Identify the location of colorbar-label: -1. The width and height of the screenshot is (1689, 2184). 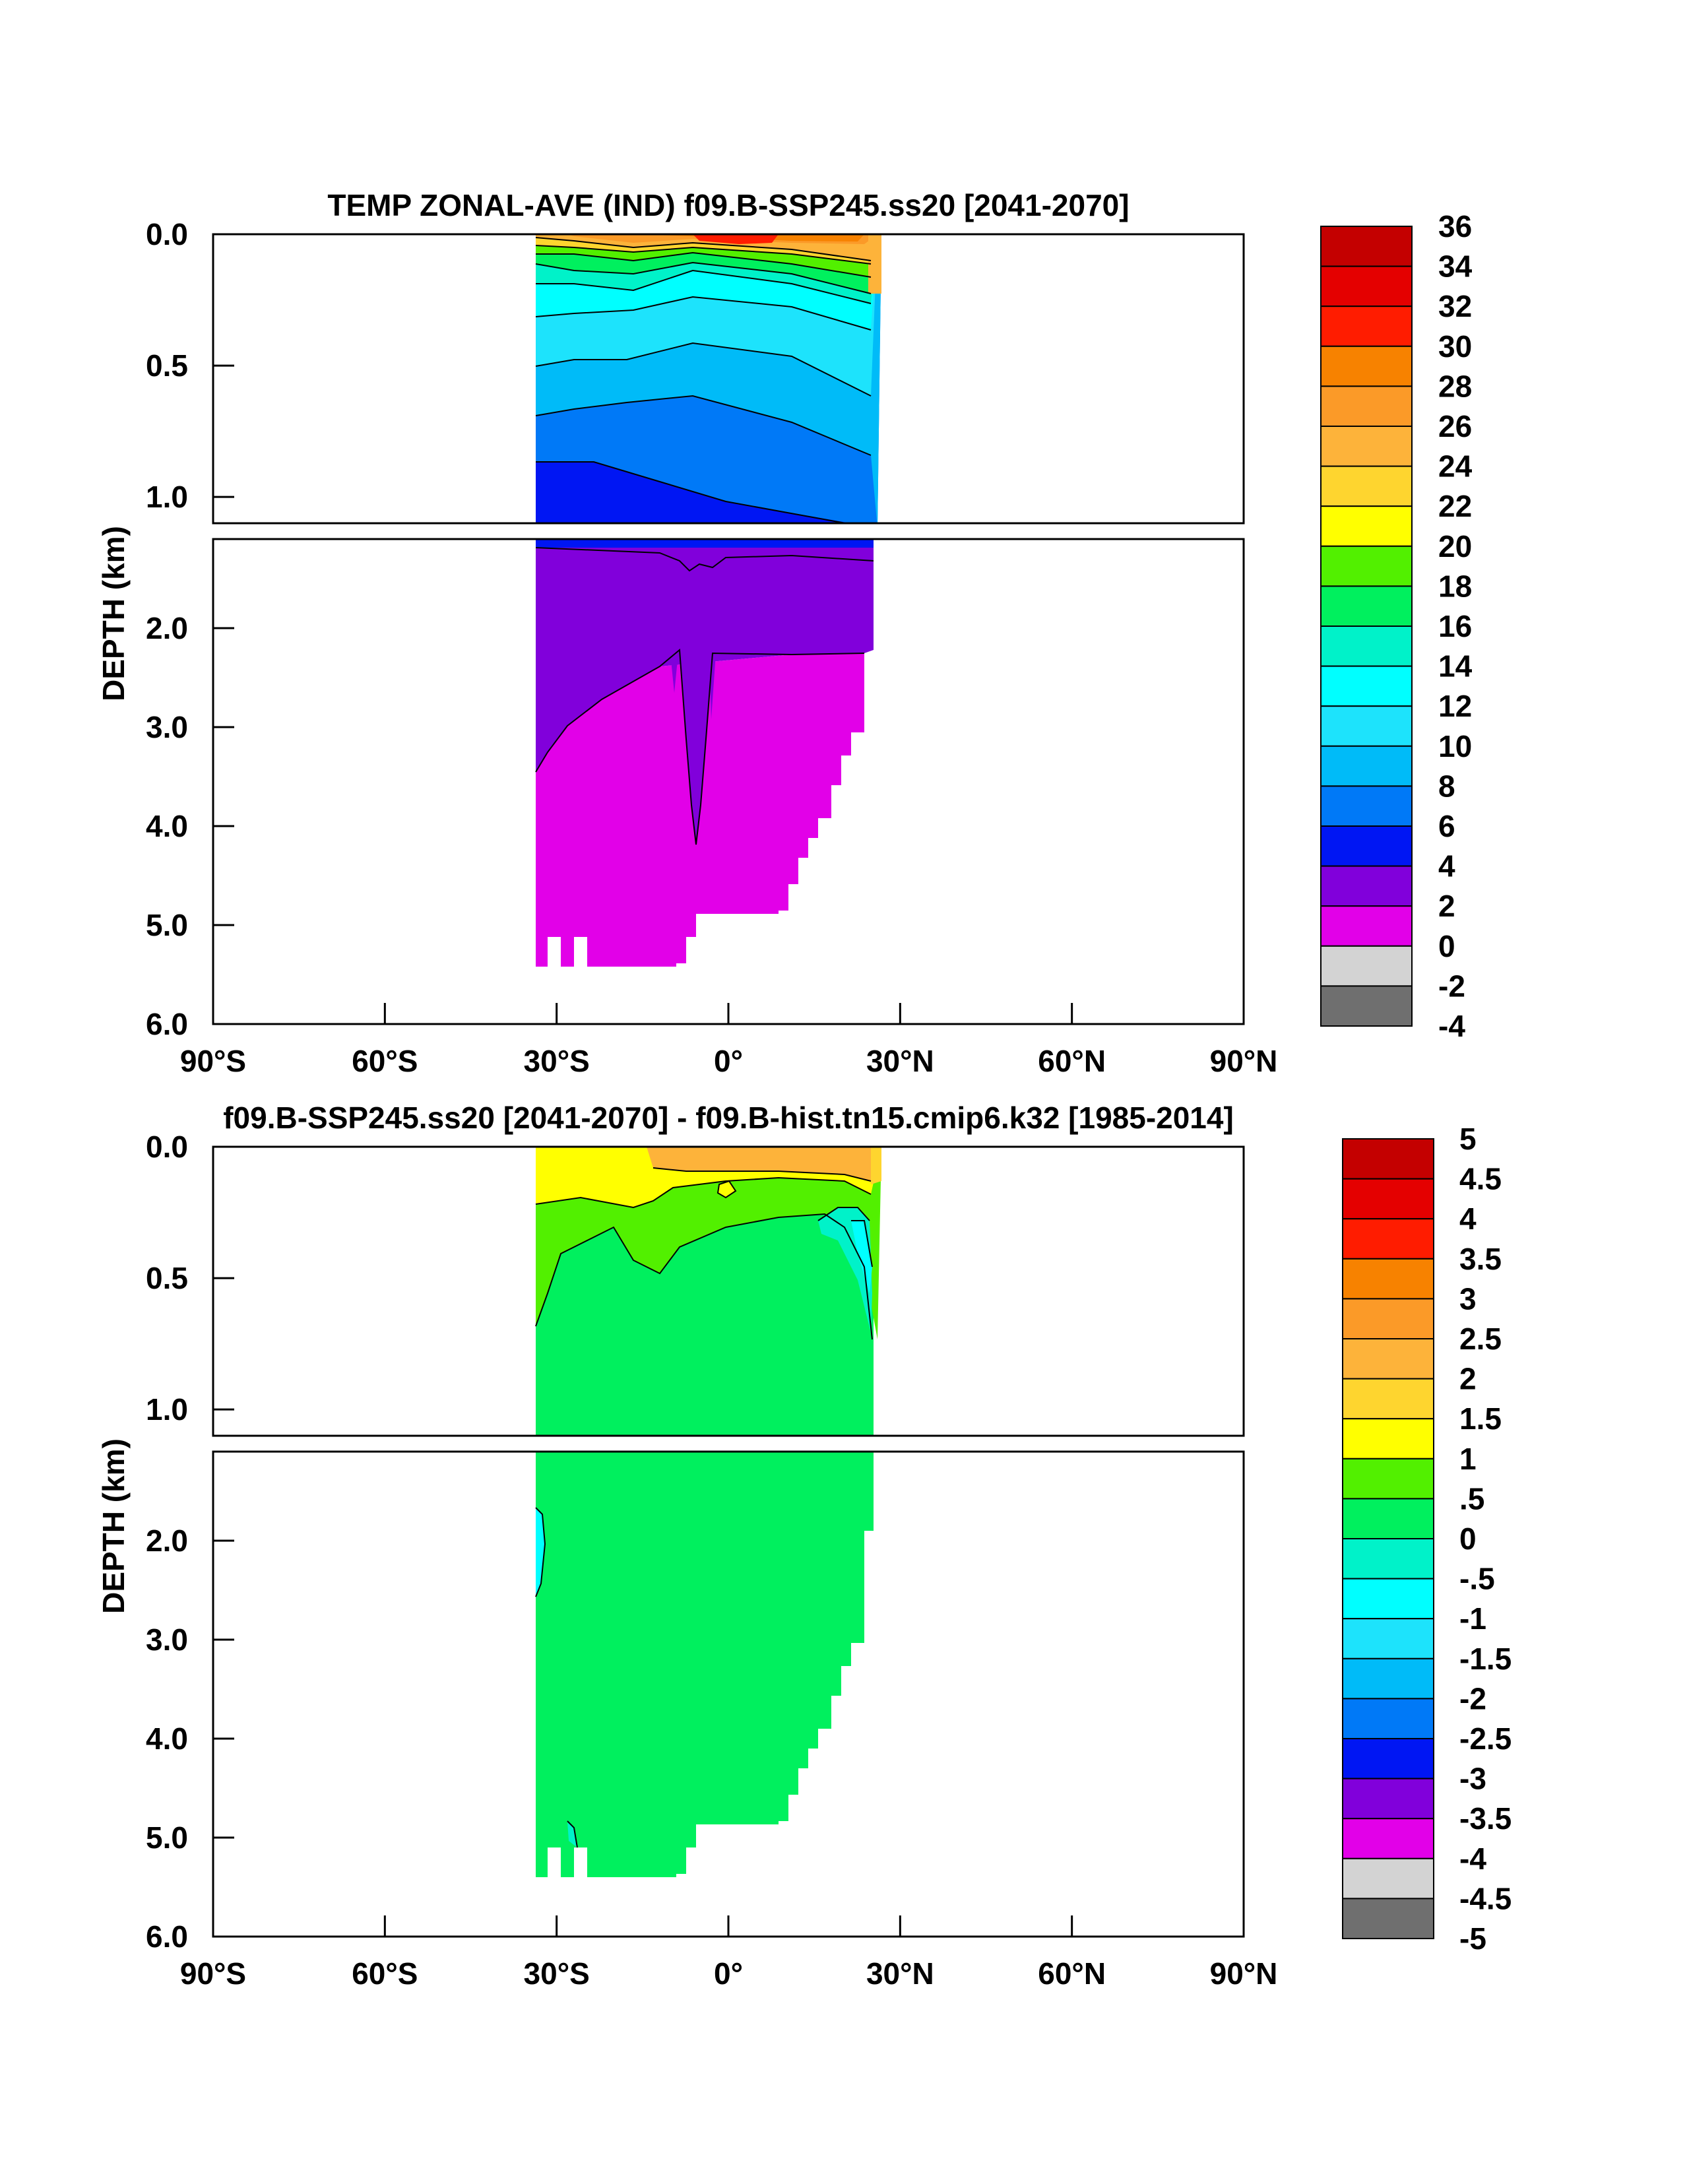
(1472, 1618).